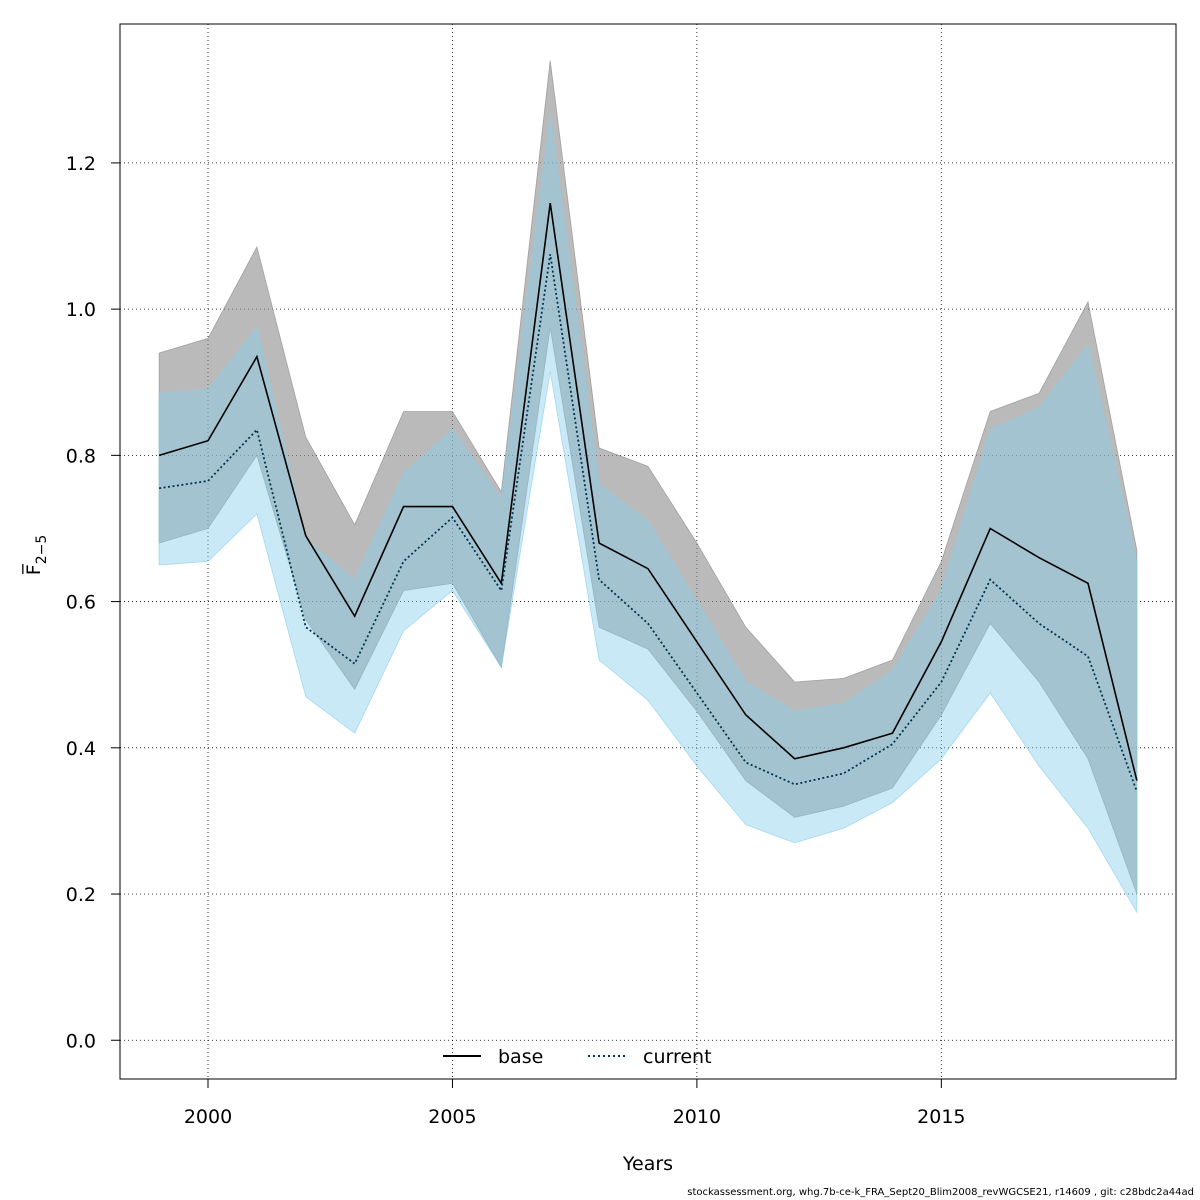  What do you see at coordinates (941, 1117) in the screenshot?
I see `x-tick-label: 2015` at bounding box center [941, 1117].